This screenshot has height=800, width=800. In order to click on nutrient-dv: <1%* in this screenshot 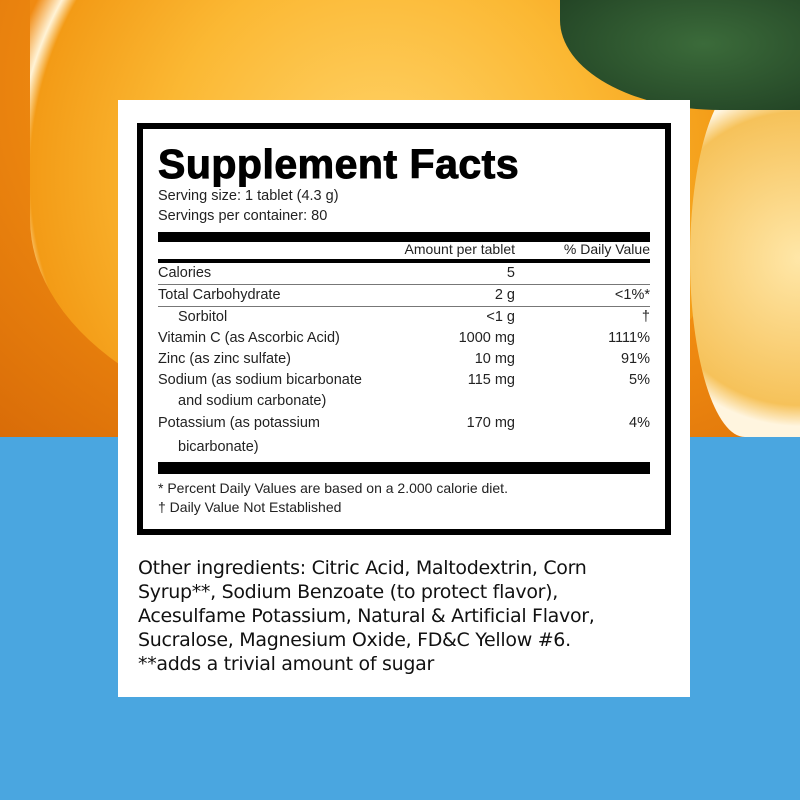, I will do `click(632, 295)`.